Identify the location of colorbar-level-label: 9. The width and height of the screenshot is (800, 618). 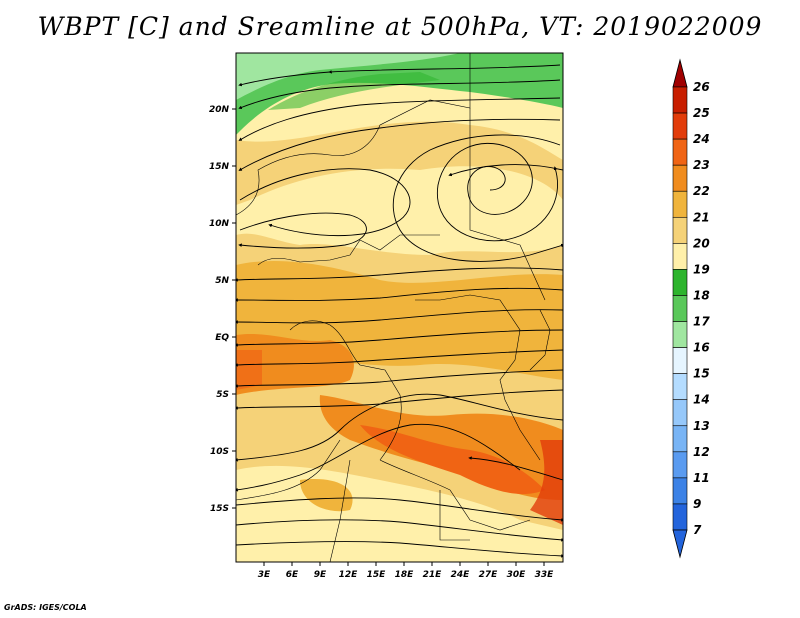
(697, 504).